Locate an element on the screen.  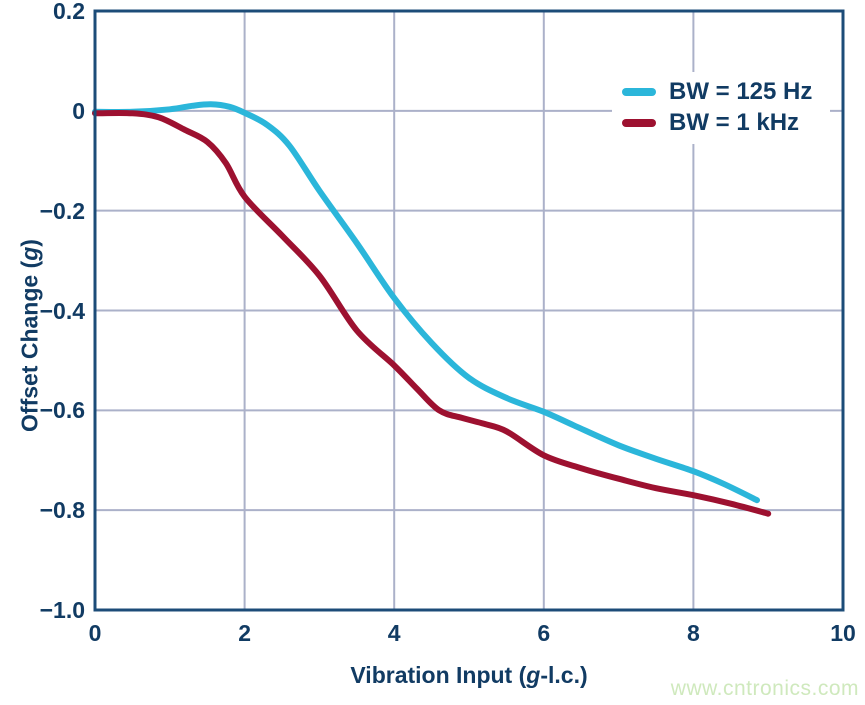
x-tick-label: 2 is located at coordinates (244, 633).